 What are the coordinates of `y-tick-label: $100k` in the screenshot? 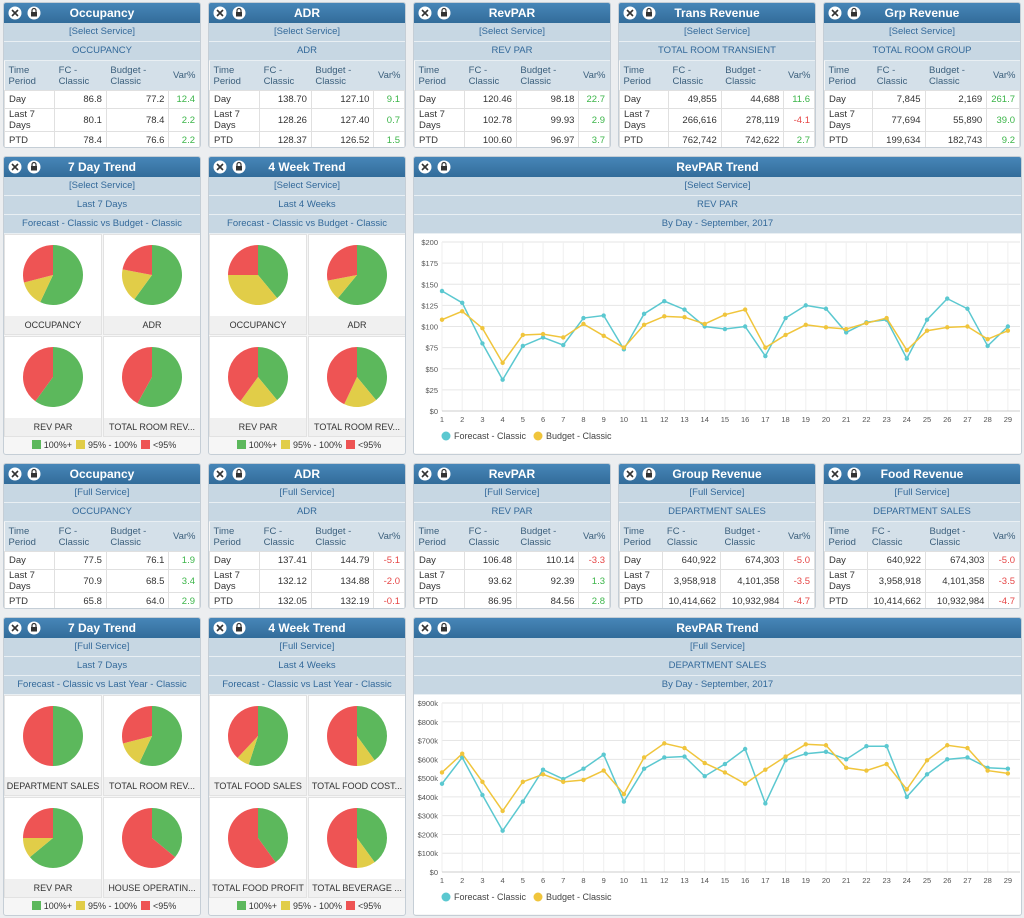 It's located at (428, 853).